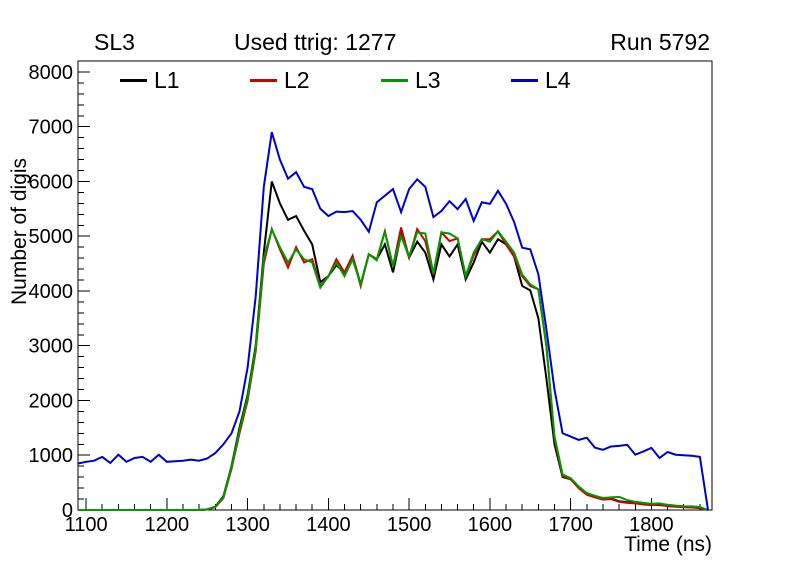 The image size is (796, 572). Describe the element at coordinates (19, 231) in the screenshot. I see `y-axis-title: Number of digis` at that location.